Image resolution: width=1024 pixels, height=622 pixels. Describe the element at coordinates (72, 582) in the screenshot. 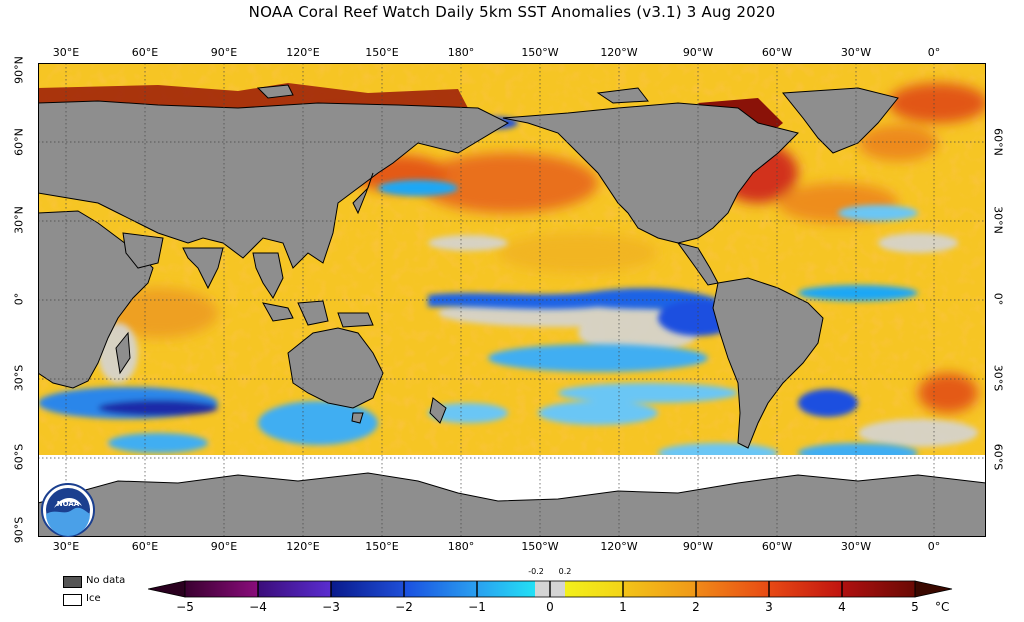

I see `no-data-swatch` at that location.